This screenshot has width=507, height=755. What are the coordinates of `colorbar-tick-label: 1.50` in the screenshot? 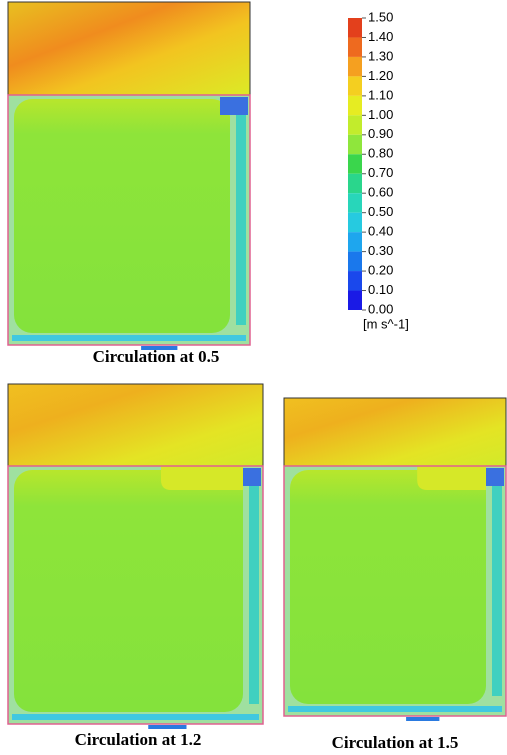 It's located at (380, 16).